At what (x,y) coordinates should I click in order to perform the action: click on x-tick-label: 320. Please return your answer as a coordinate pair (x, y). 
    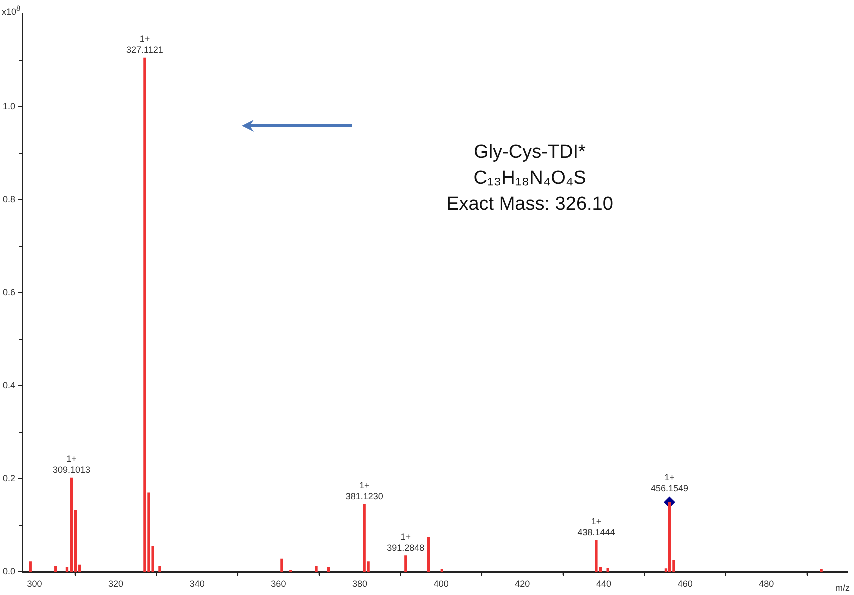
    Looking at the image, I should click on (116, 584).